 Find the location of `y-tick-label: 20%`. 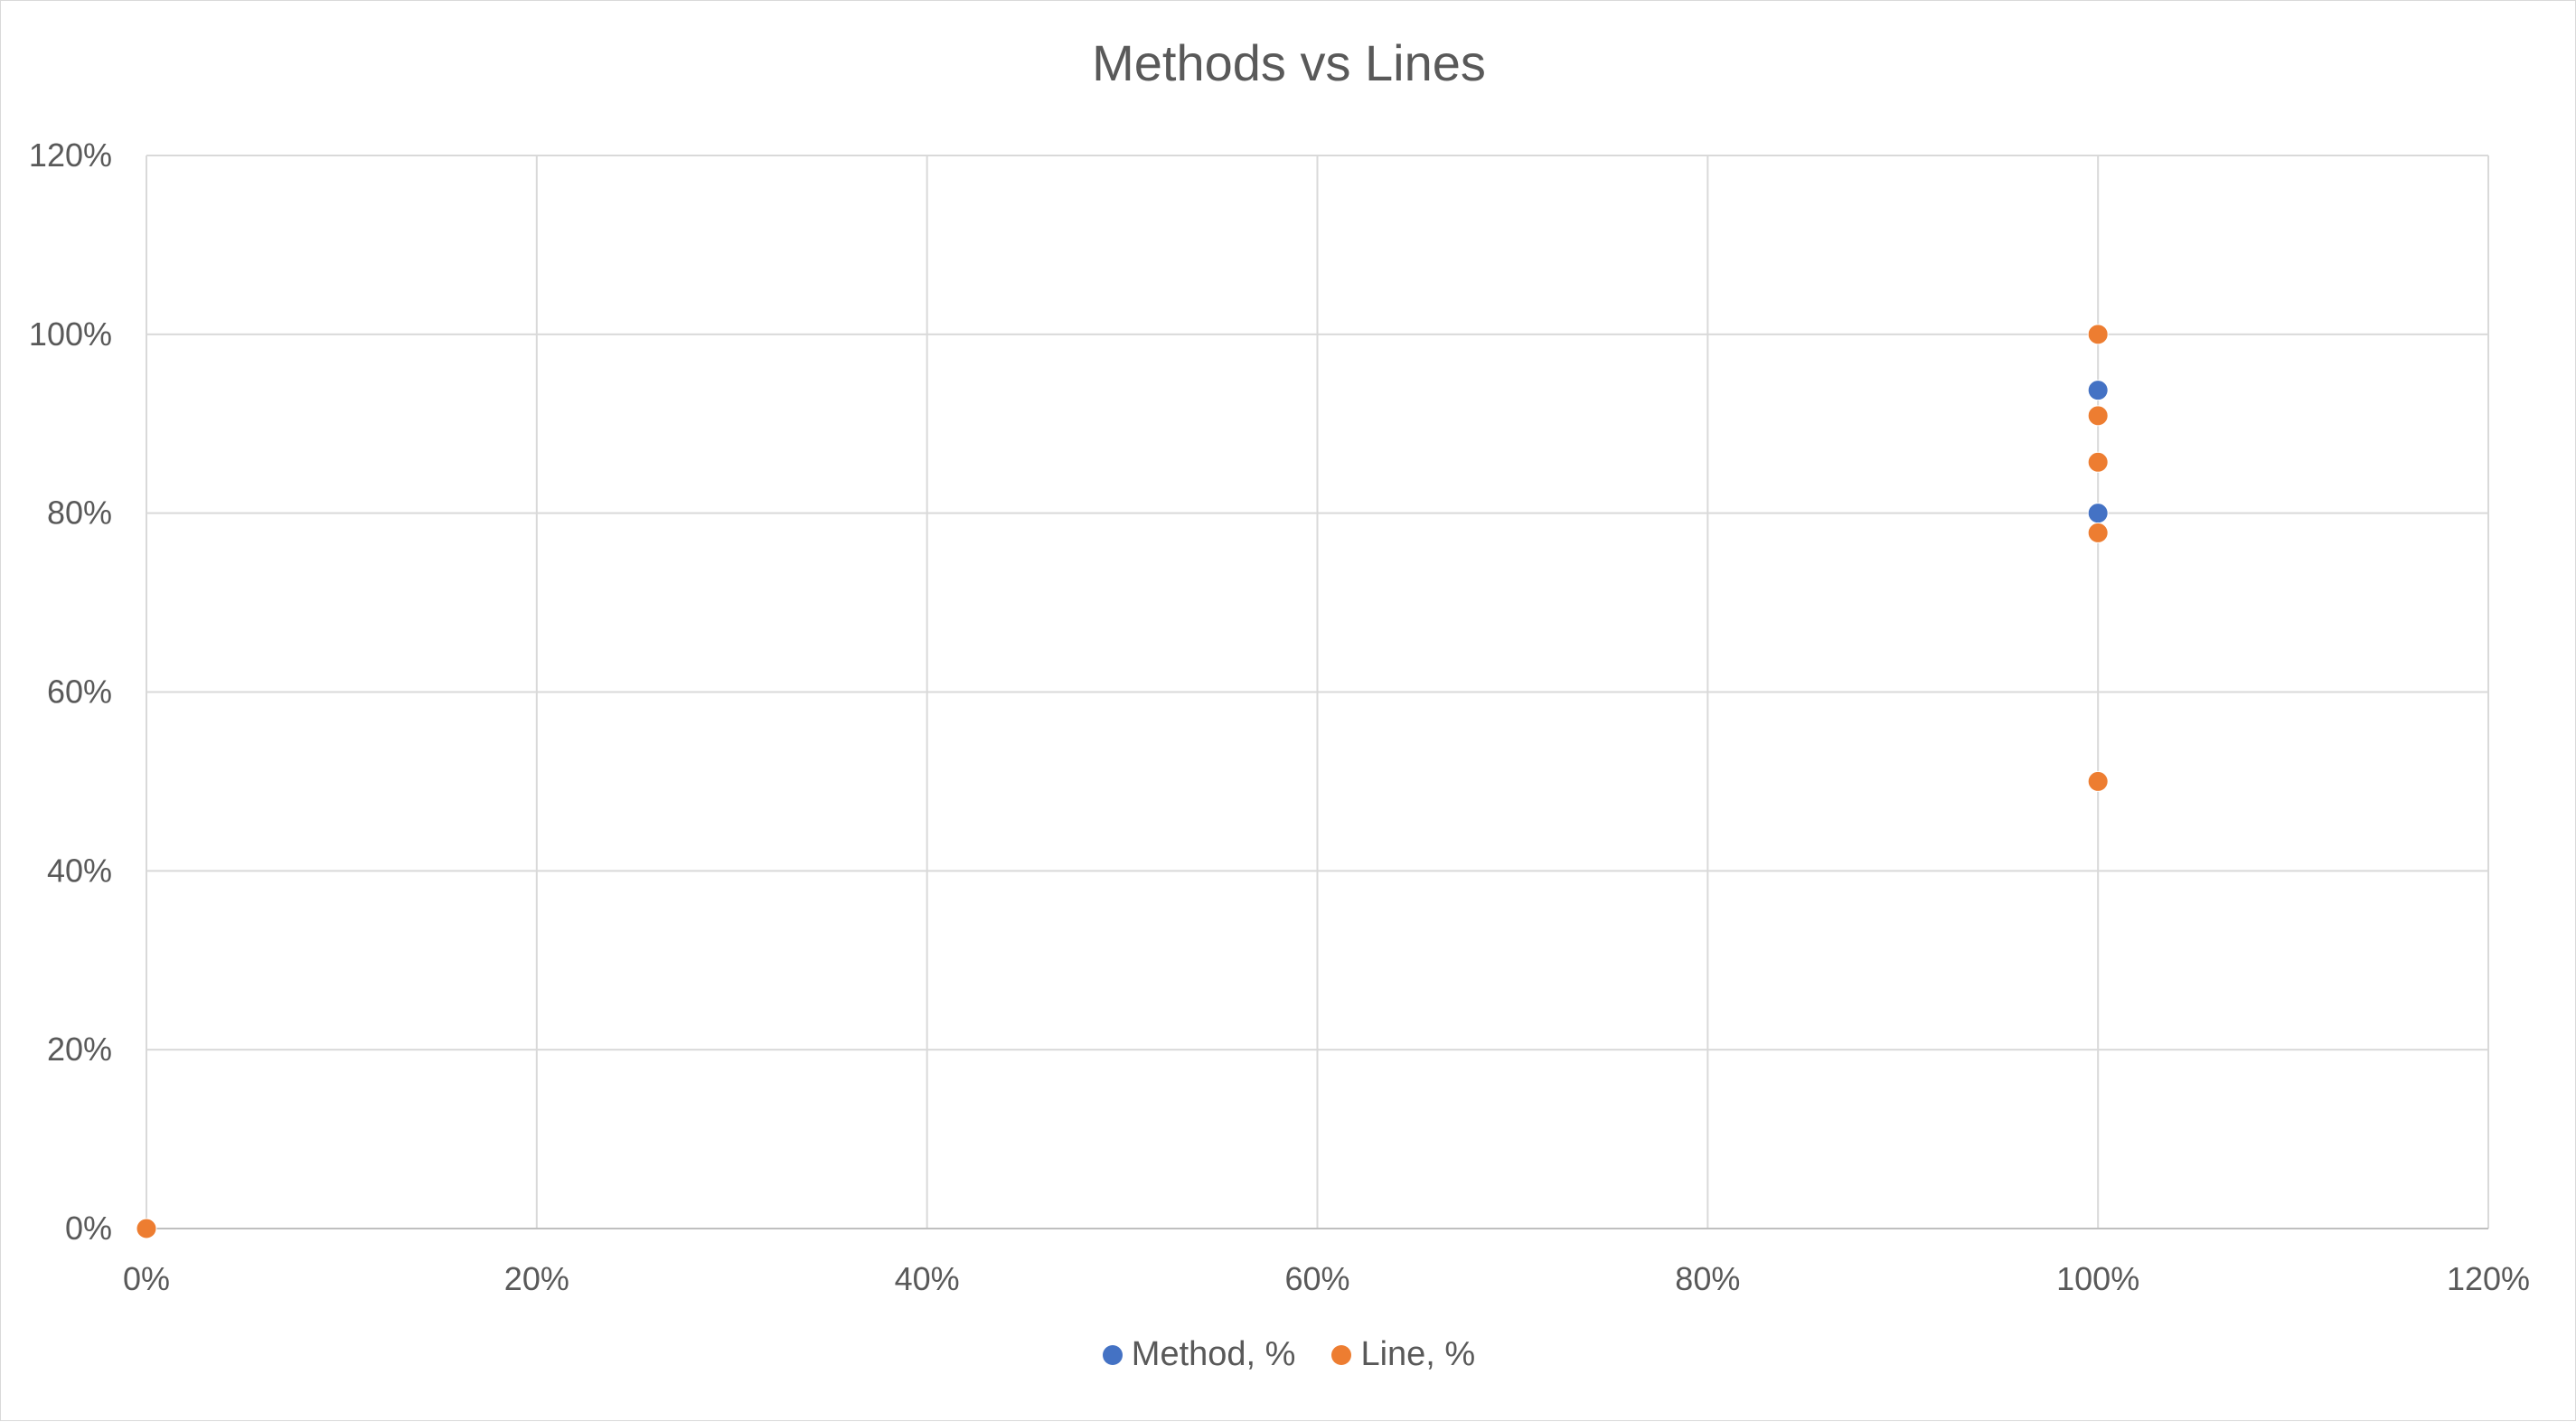

y-tick-label: 20% is located at coordinates (79, 1049).